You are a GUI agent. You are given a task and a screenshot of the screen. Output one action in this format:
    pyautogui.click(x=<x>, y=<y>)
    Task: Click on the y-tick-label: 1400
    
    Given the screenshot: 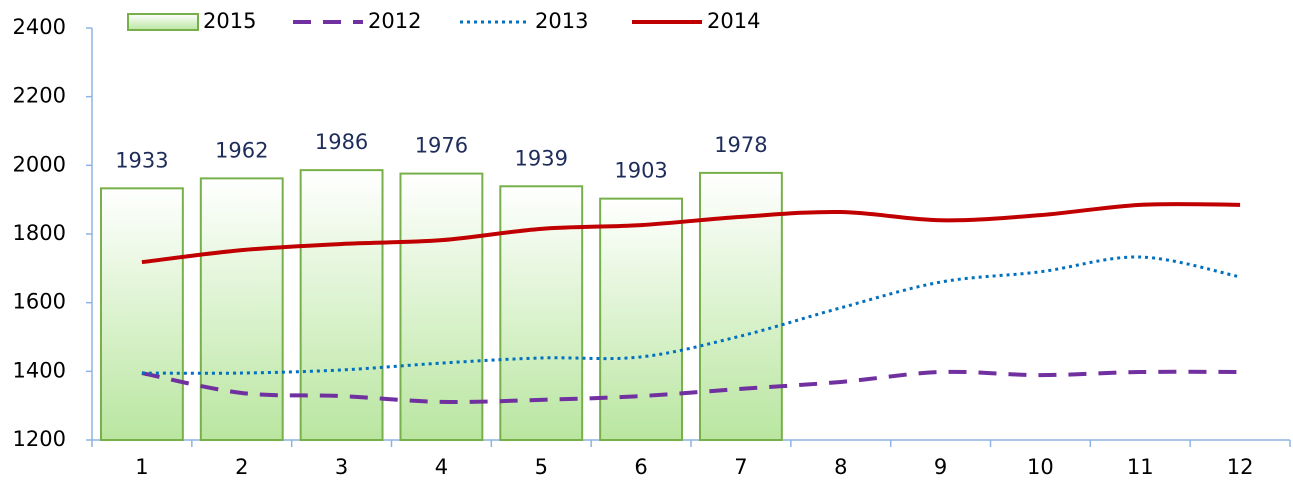 What is the action you would take?
    pyautogui.click(x=39, y=370)
    